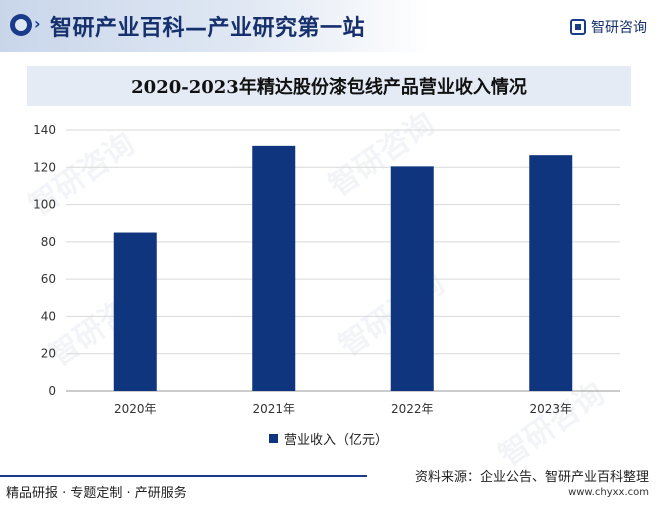 This screenshot has width=657, height=507. Describe the element at coordinates (183, 476) in the screenshot. I see `footer-divider` at that location.